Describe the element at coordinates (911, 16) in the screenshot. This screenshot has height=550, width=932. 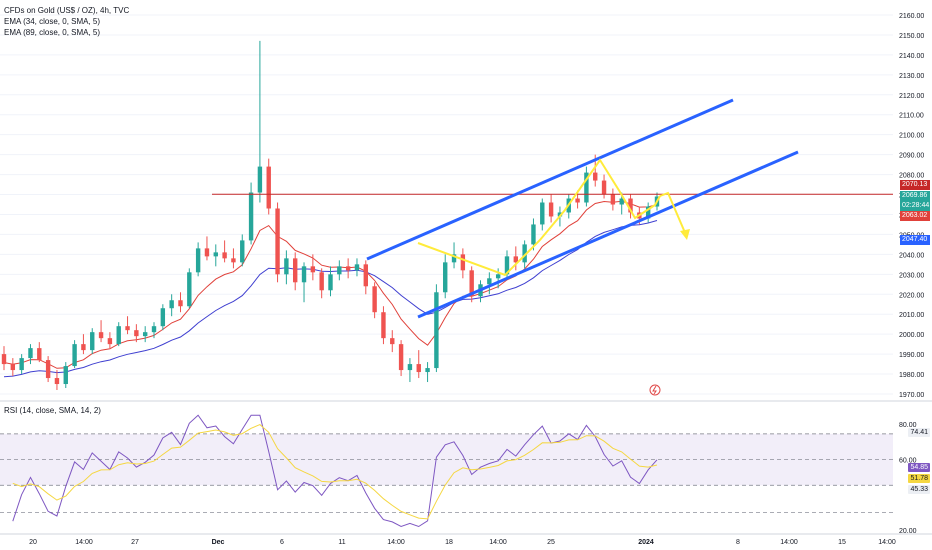
I see `price-tick-label: 2160.00` at that location.